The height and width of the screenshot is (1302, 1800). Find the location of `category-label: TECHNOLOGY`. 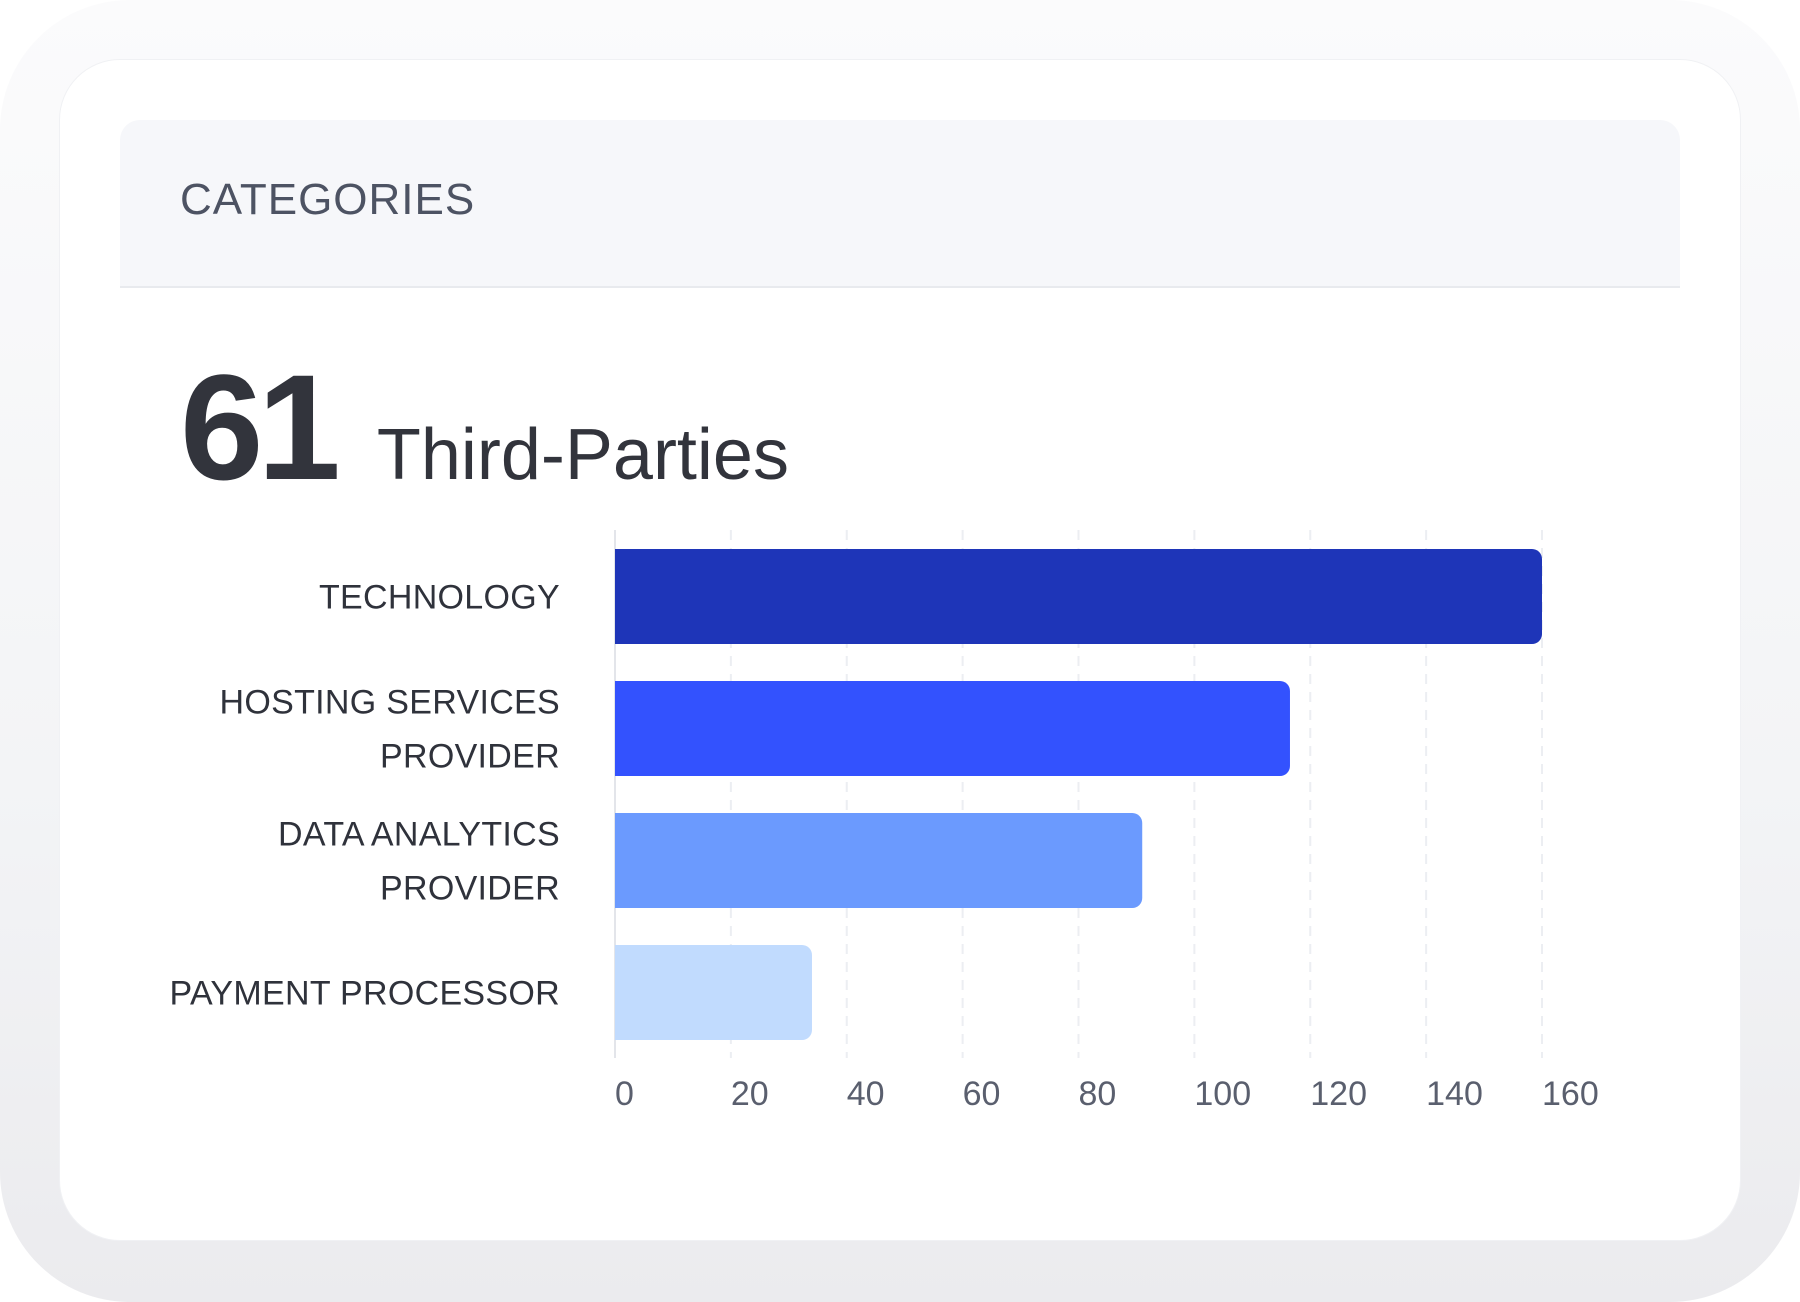

category-label: TECHNOLOGY is located at coordinates (439, 598).